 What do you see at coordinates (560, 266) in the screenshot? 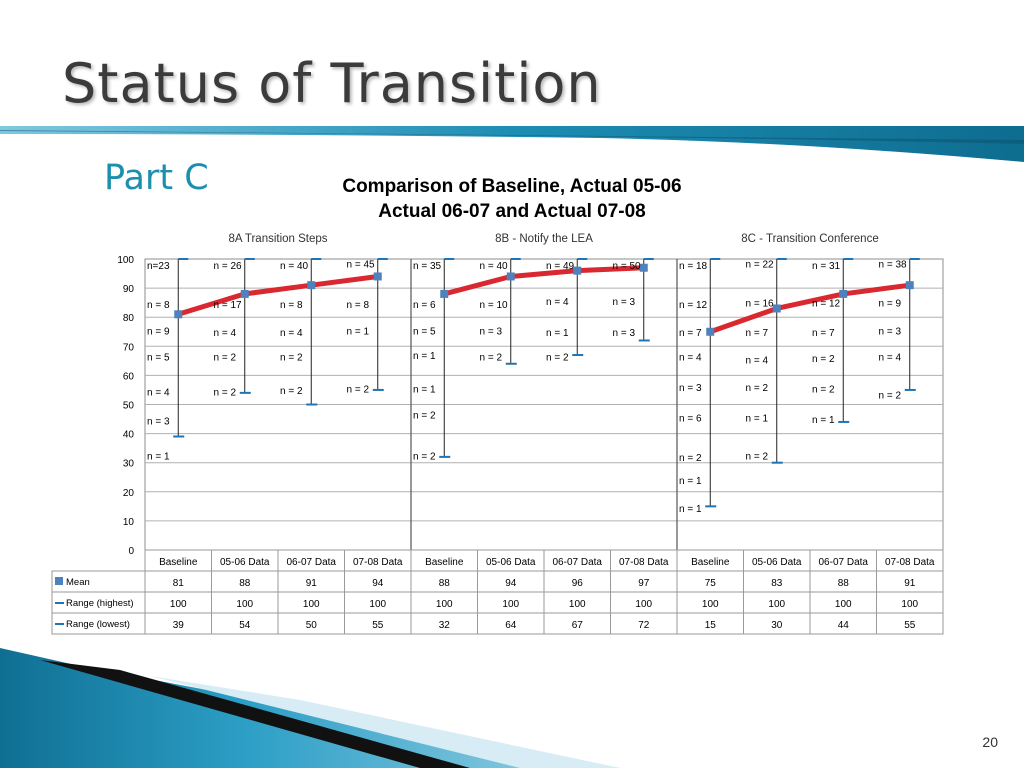
I see `n-annotation: n = 49` at bounding box center [560, 266].